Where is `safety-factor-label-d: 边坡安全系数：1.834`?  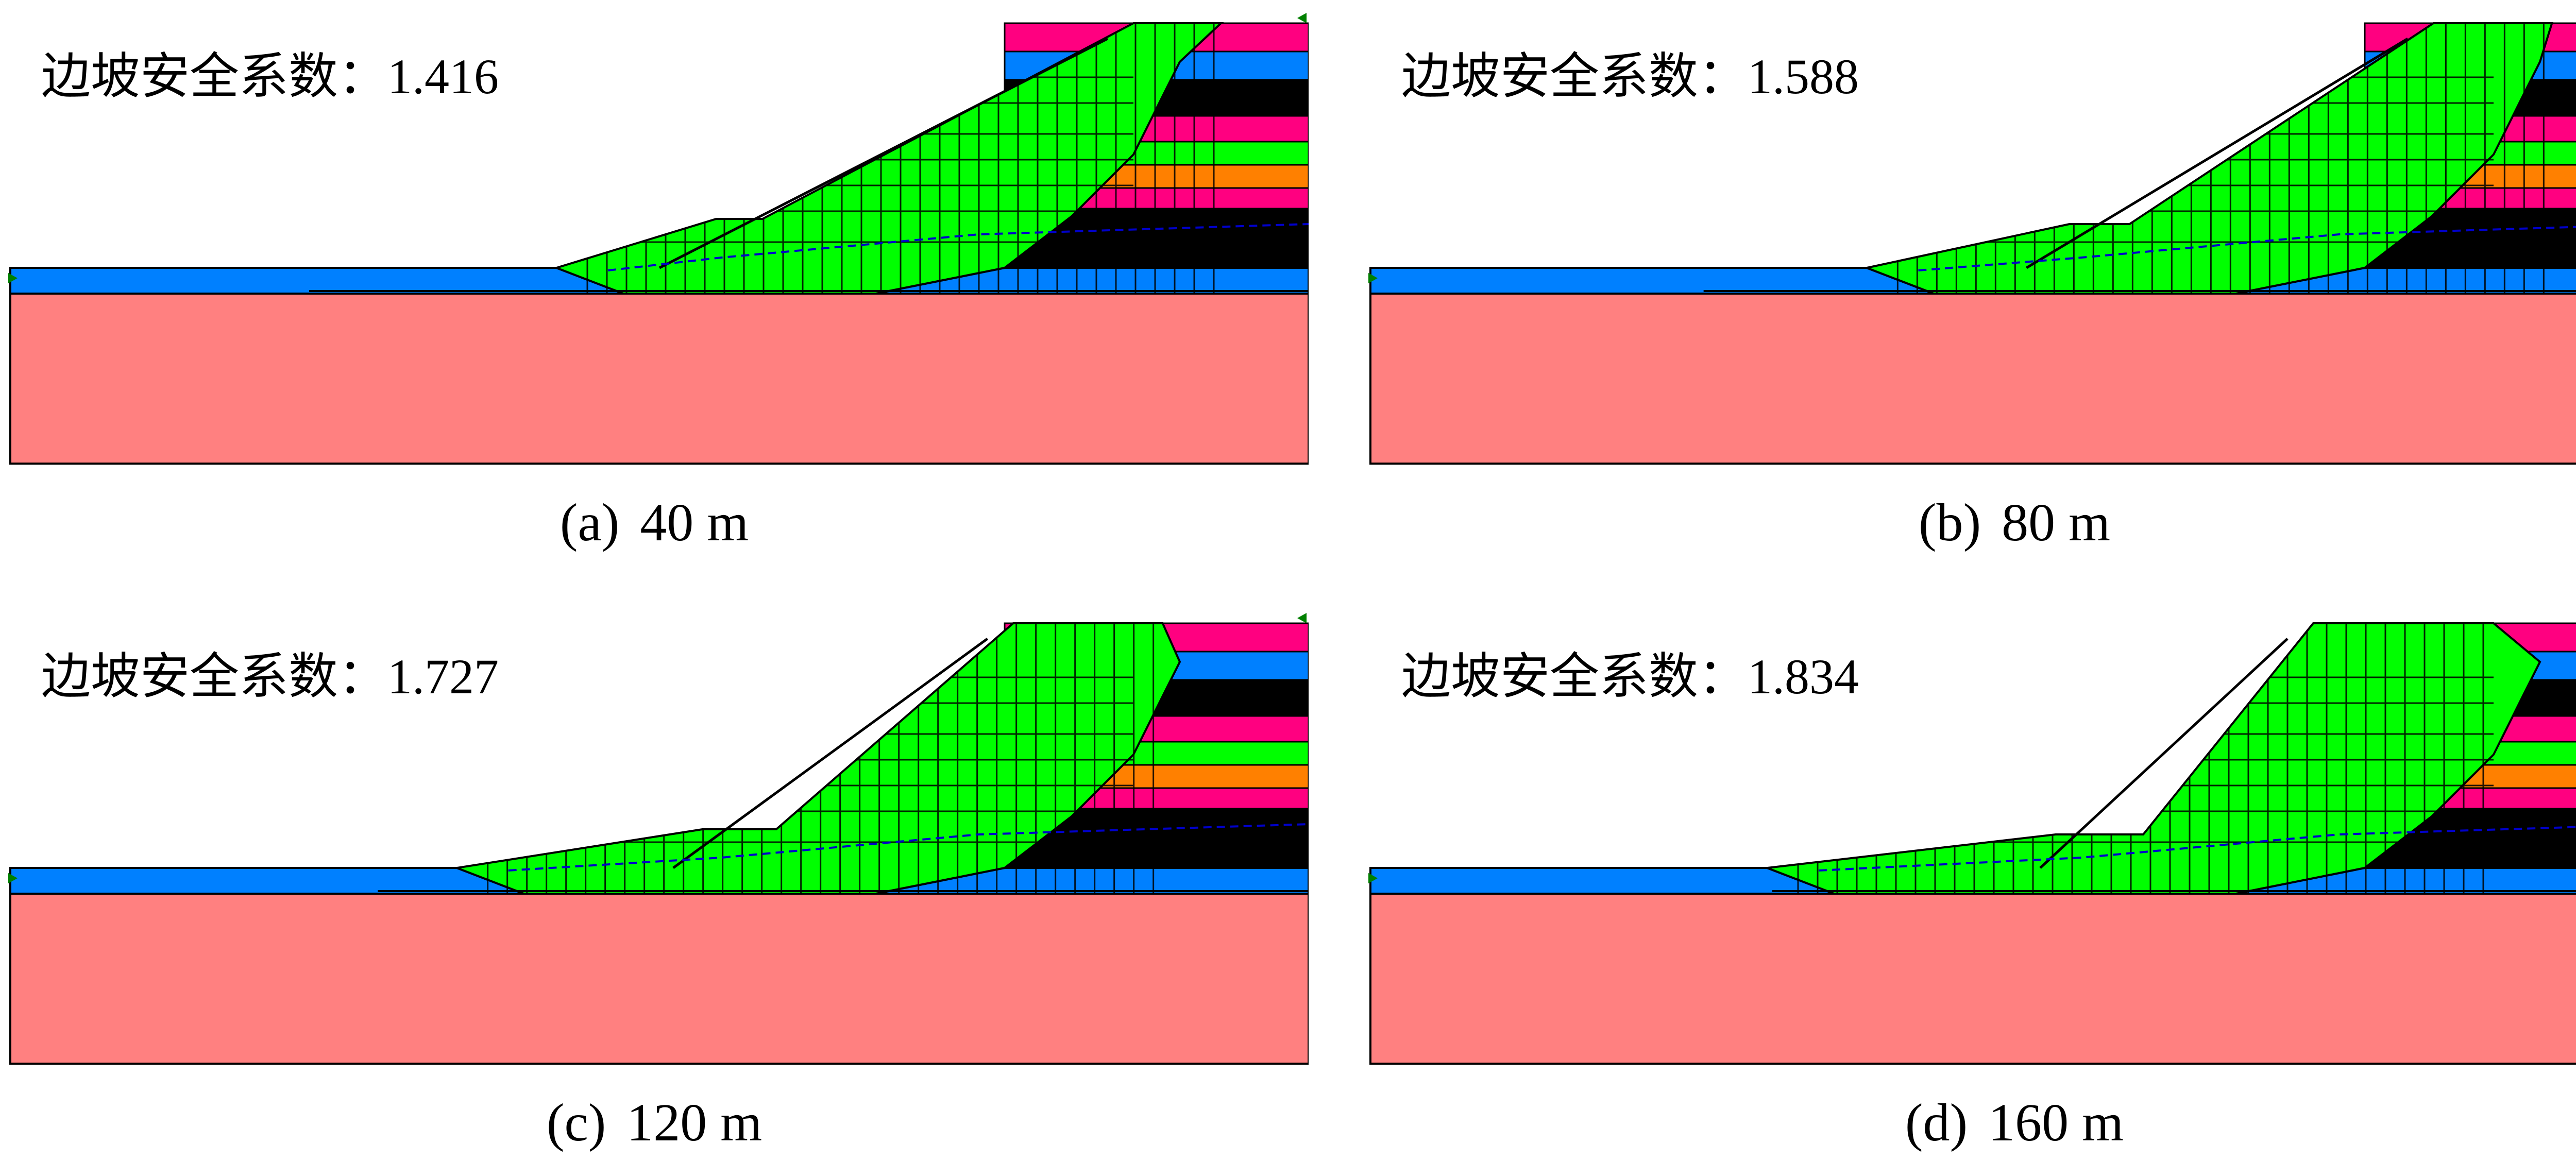 safety-factor-label-d: 边坡安全系数：1.834 is located at coordinates (1630, 676).